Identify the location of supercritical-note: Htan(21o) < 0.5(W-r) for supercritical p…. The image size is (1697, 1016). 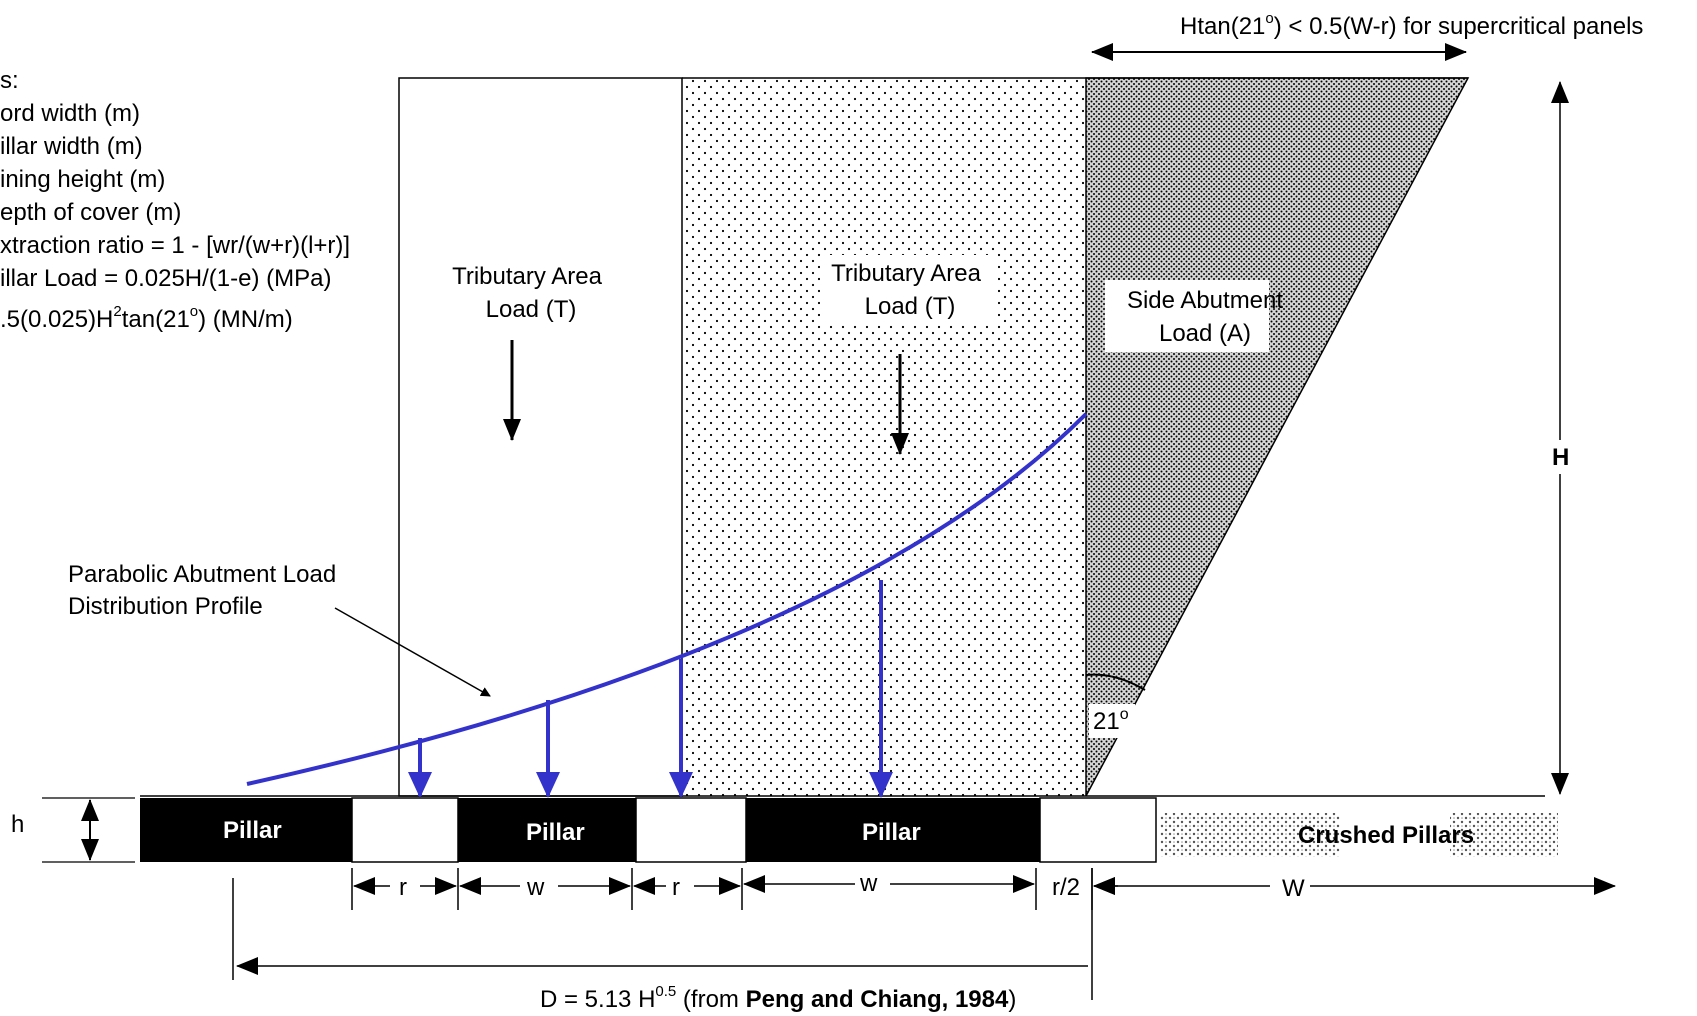
(1411, 25).